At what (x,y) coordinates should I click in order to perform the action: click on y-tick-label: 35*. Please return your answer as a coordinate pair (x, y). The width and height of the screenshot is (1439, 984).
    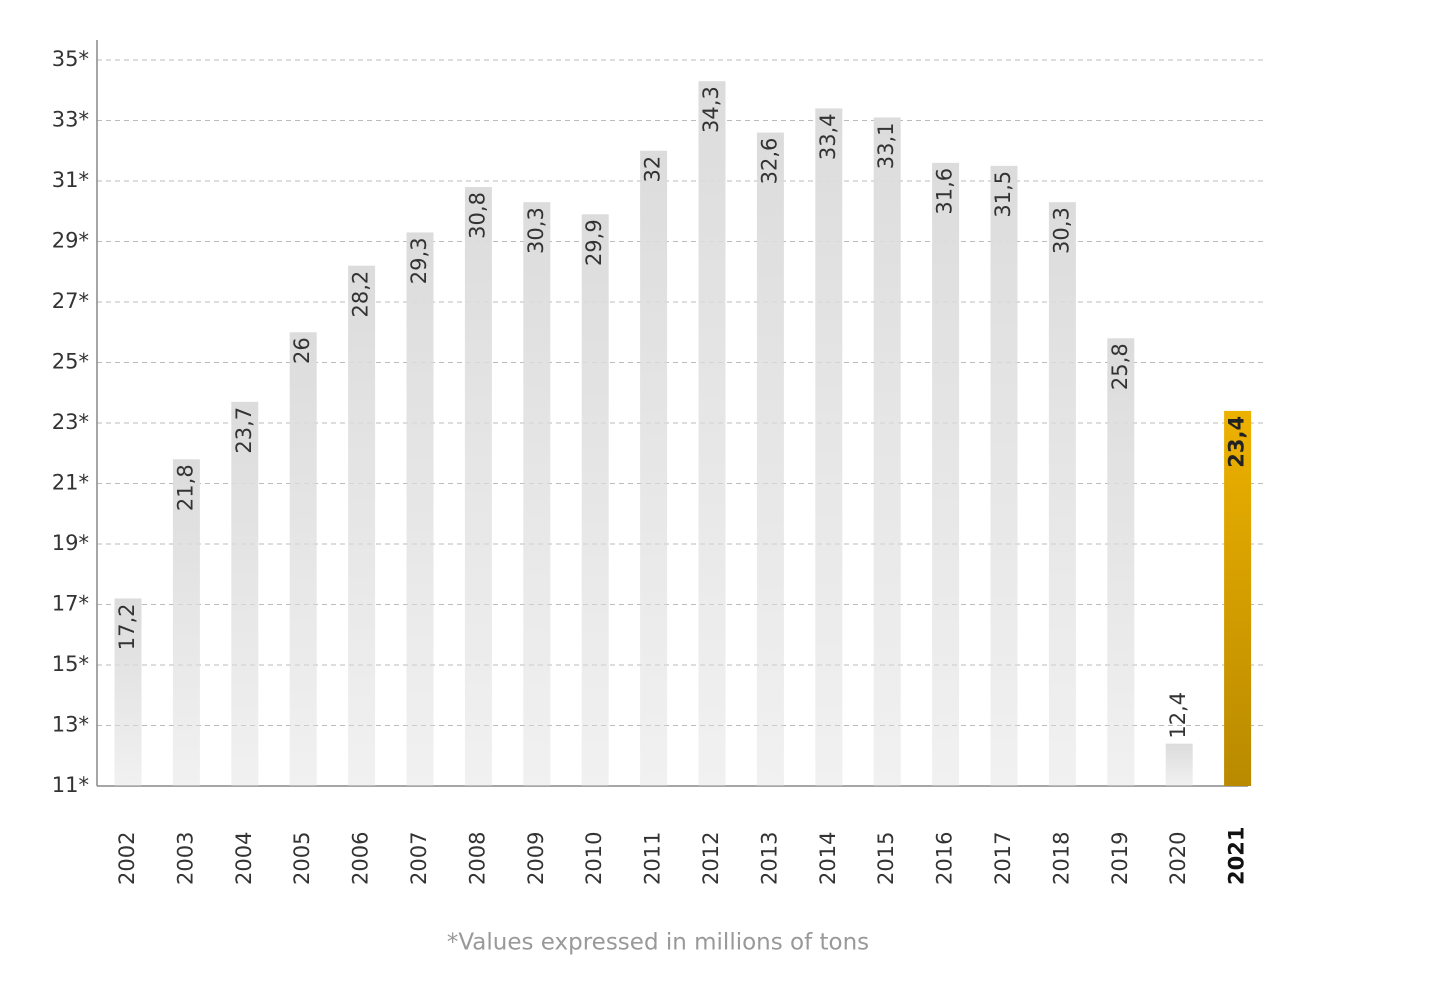
    Looking at the image, I should click on (70, 59).